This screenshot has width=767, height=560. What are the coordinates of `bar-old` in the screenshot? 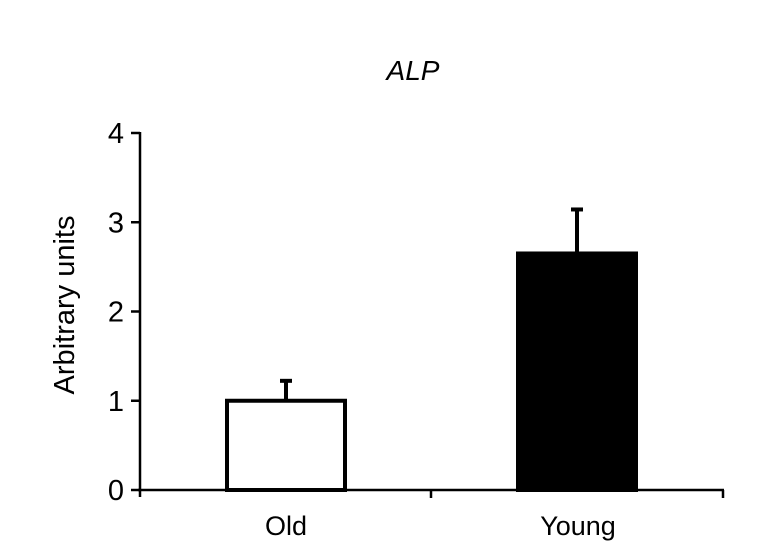 It's located at (286, 445).